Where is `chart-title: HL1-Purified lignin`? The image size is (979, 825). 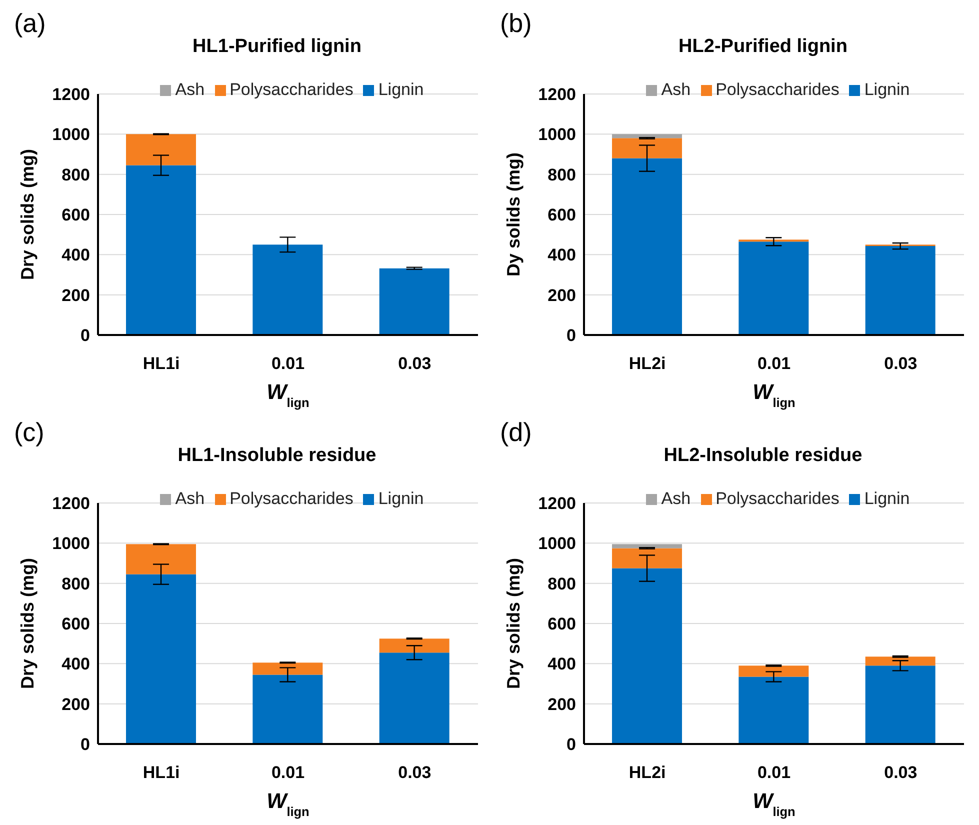
chart-title: HL1-Purified lignin is located at coordinates (277, 47).